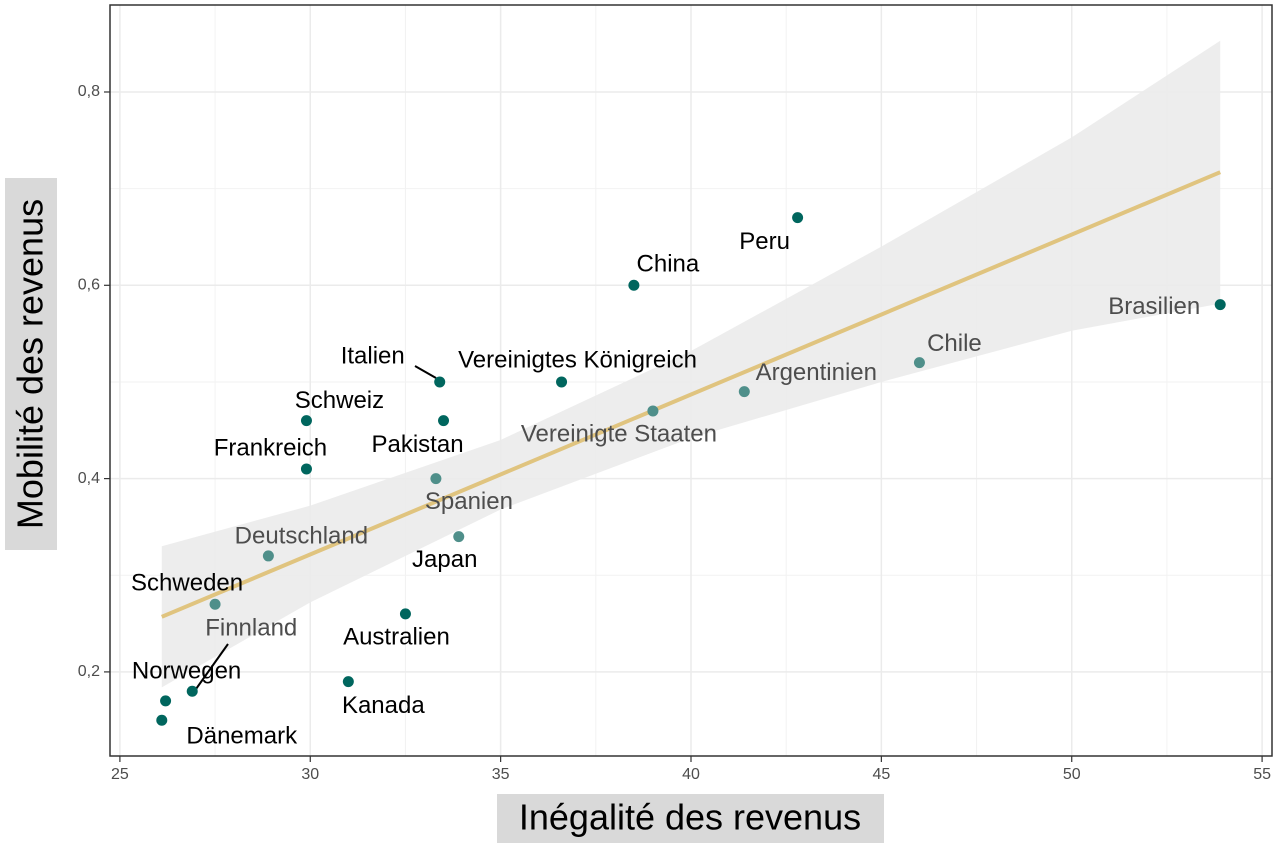 Image resolution: width=1279 pixels, height=843 pixels. I want to click on point-label: Vereinigte Staaten, so click(619, 433).